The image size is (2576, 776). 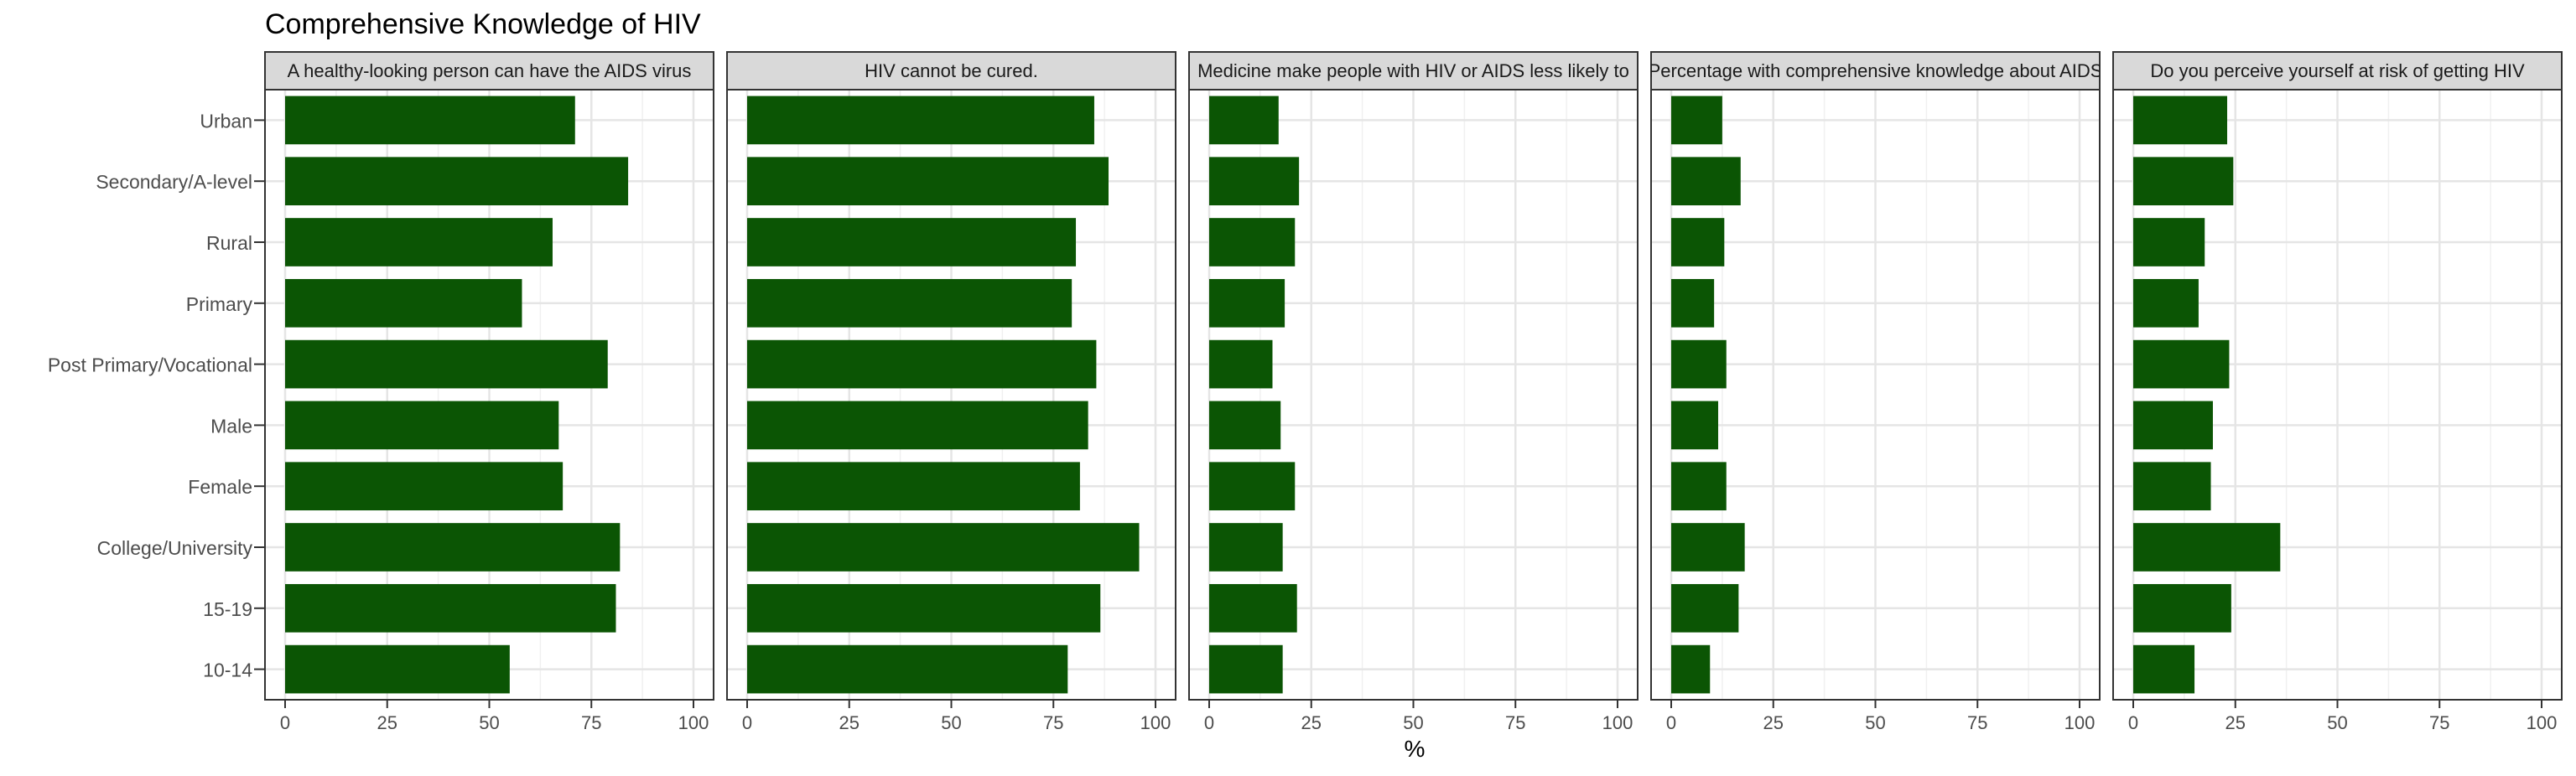 What do you see at coordinates (150, 365) in the screenshot?
I see `y-tick-label-4: Post Primary/Vocational` at bounding box center [150, 365].